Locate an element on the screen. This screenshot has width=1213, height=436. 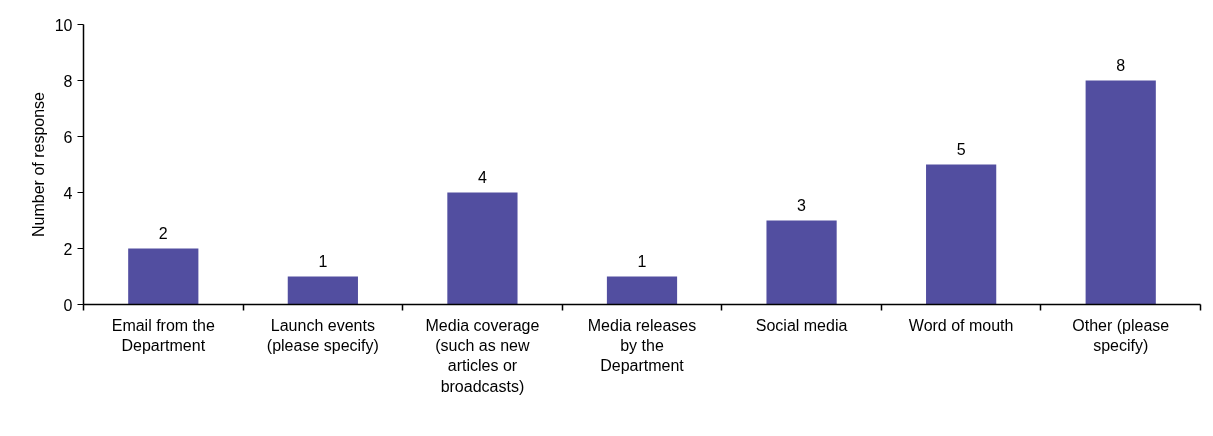
x-tick-label: Other (please specify) is located at coordinates (1121, 335).